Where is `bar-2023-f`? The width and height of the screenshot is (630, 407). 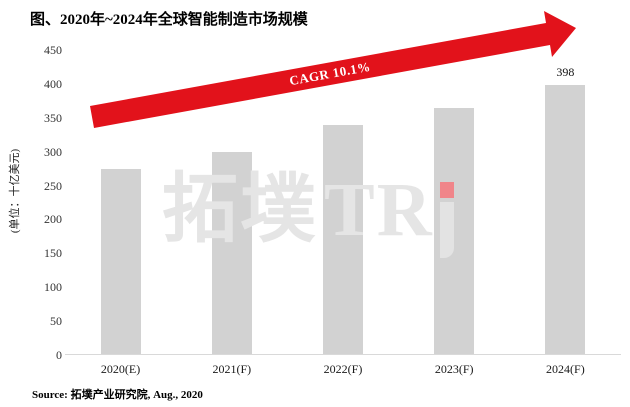
bar-2023-f is located at coordinates (454, 231).